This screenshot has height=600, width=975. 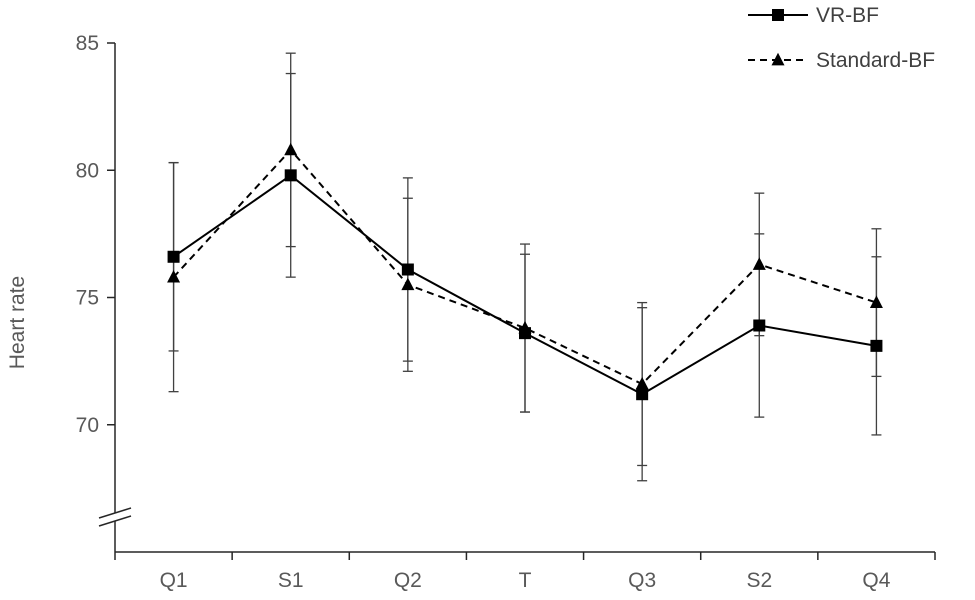 I want to click on axis-break-gap, so click(x=115, y=517).